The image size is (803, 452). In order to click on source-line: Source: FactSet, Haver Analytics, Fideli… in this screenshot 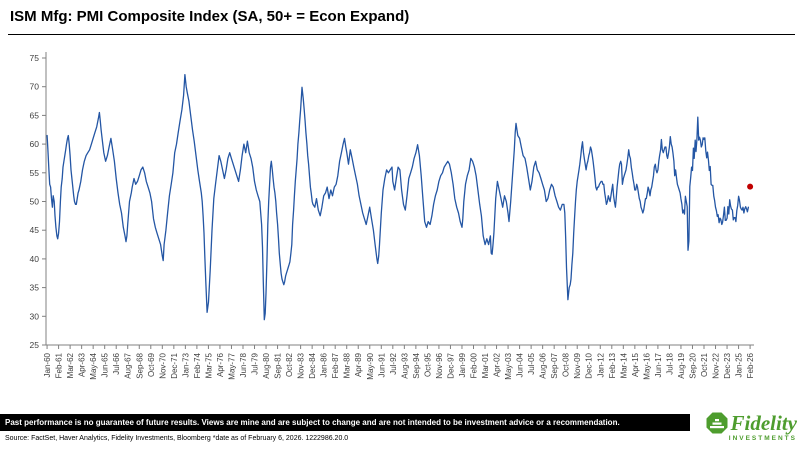, I will do `click(177, 438)`.